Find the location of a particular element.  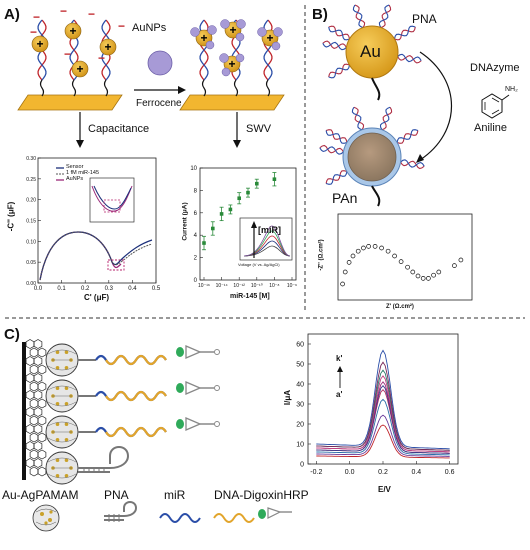

cap-xlabel: C' (μF) is located at coordinates (97, 297).